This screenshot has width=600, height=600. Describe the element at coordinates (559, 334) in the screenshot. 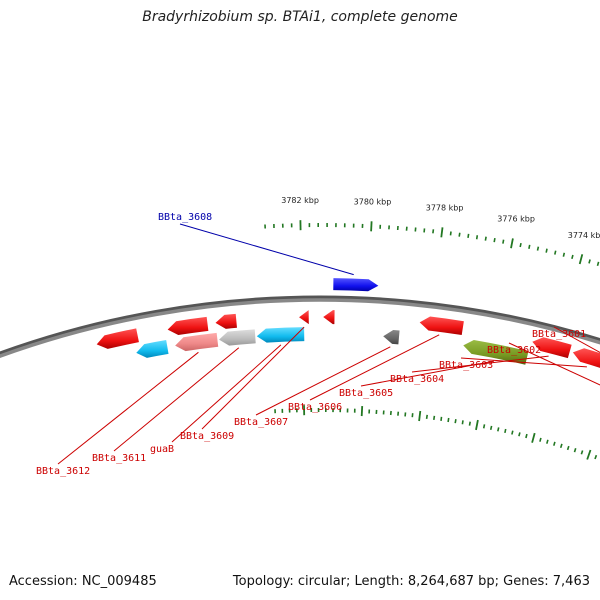

I see `gene-label: BBta_3601` at that location.